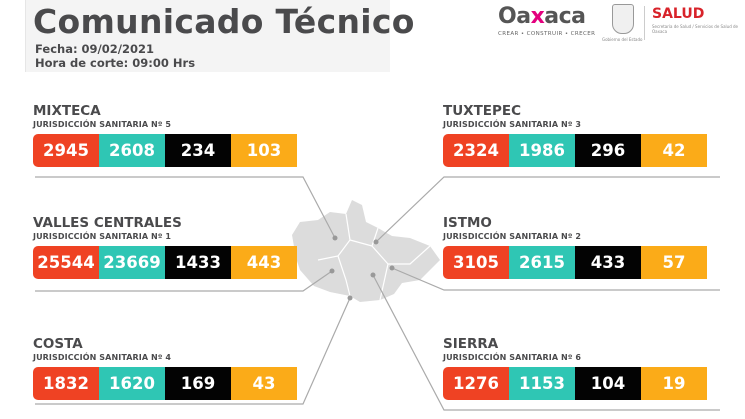 The width and height of the screenshot is (745, 419). I want to click on region-jurisdiction: JURISDICCIÓN SANITARIA Nº 1, so click(102, 236).